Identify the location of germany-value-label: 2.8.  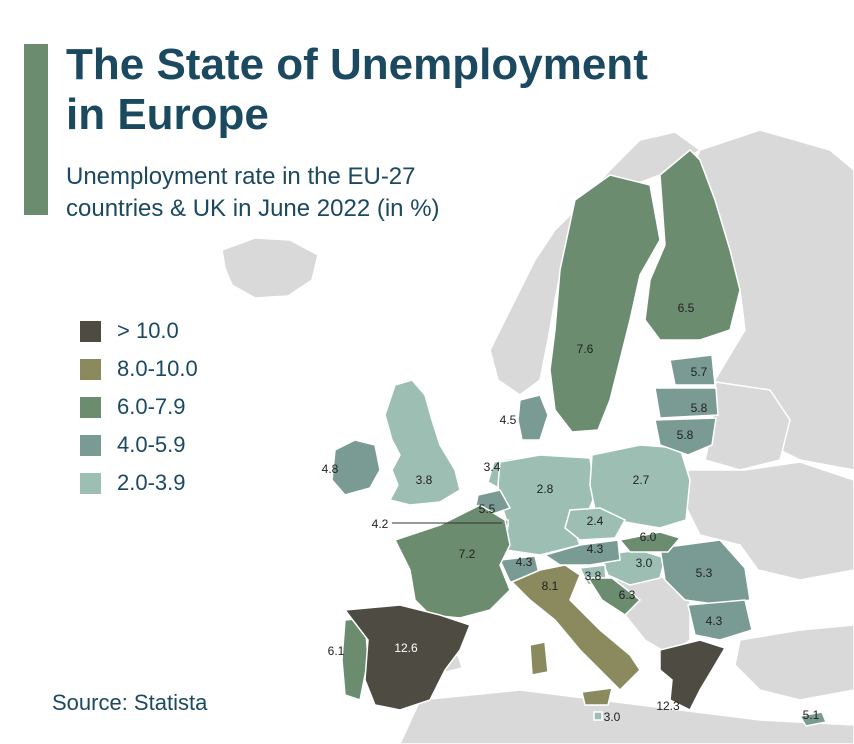
(545, 489).